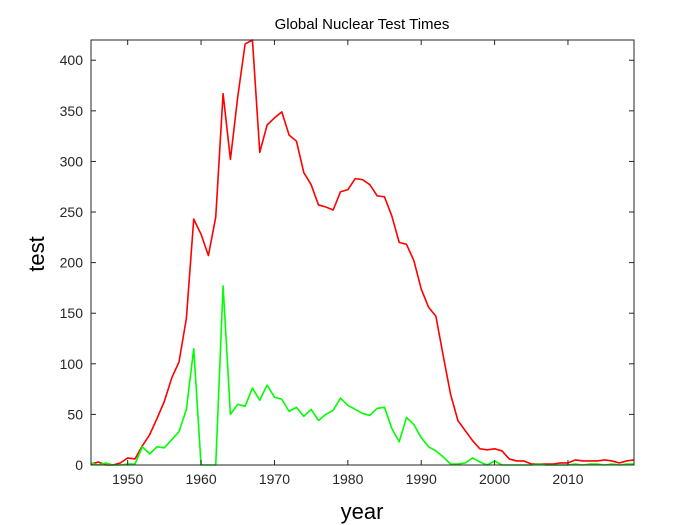 Image resolution: width=700 pixels, height=525 pixels. What do you see at coordinates (127, 479) in the screenshot?
I see `x-tick-label: 1950` at bounding box center [127, 479].